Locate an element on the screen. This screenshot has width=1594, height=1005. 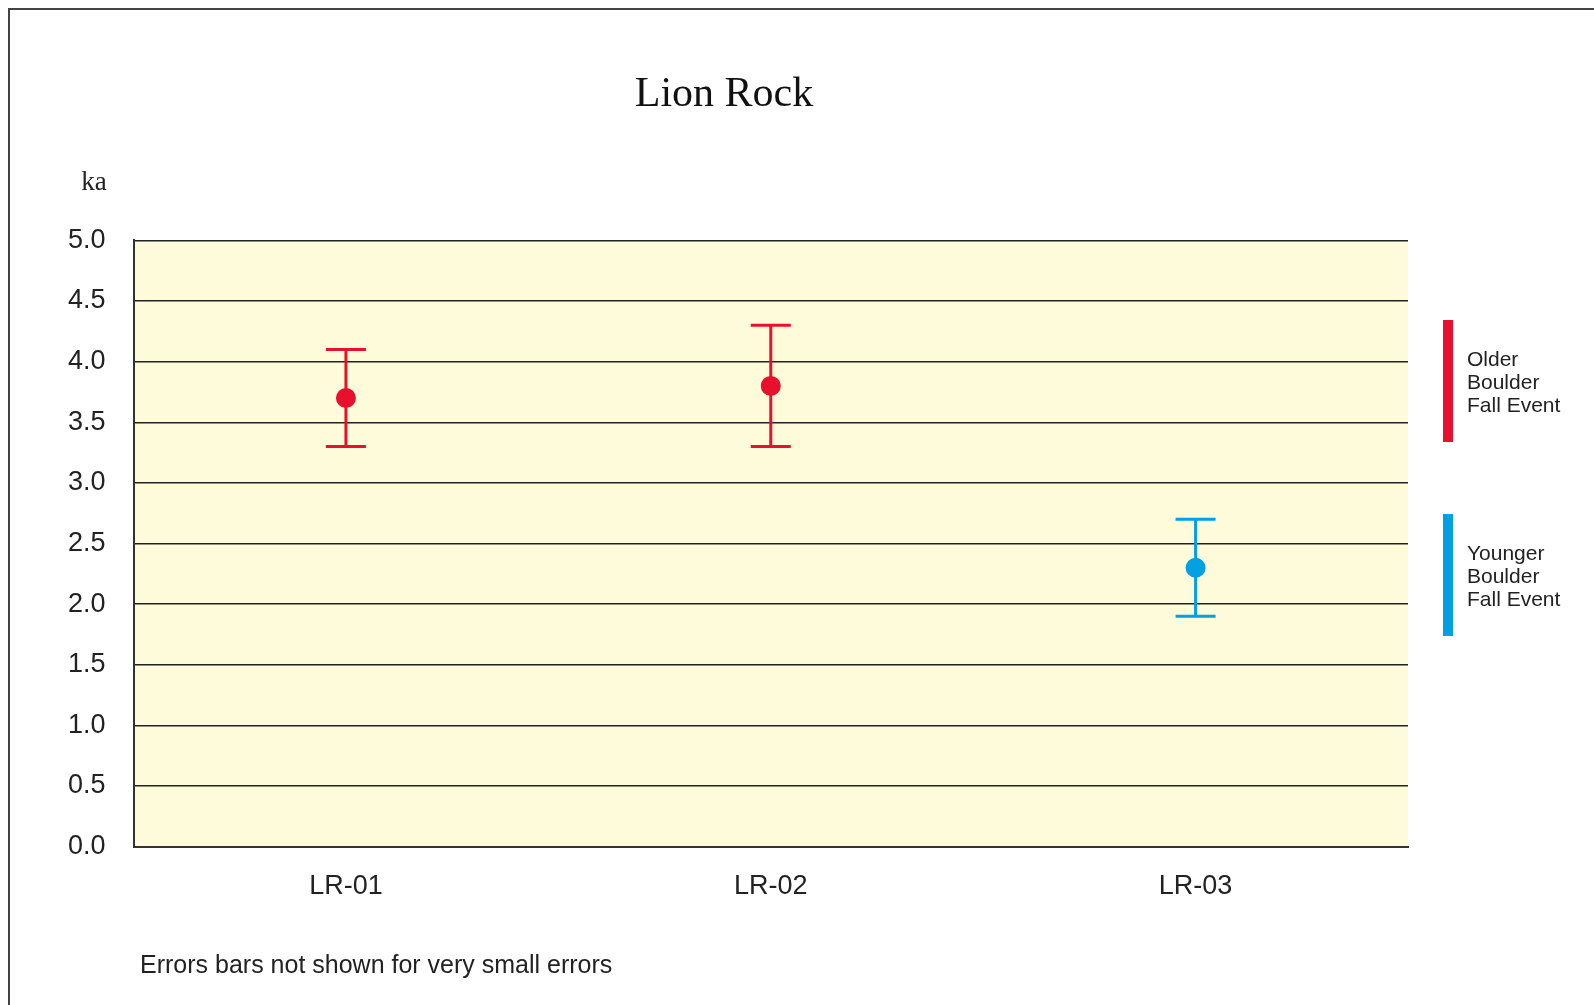
y-tick-label: 4.5 is located at coordinates (86, 299).